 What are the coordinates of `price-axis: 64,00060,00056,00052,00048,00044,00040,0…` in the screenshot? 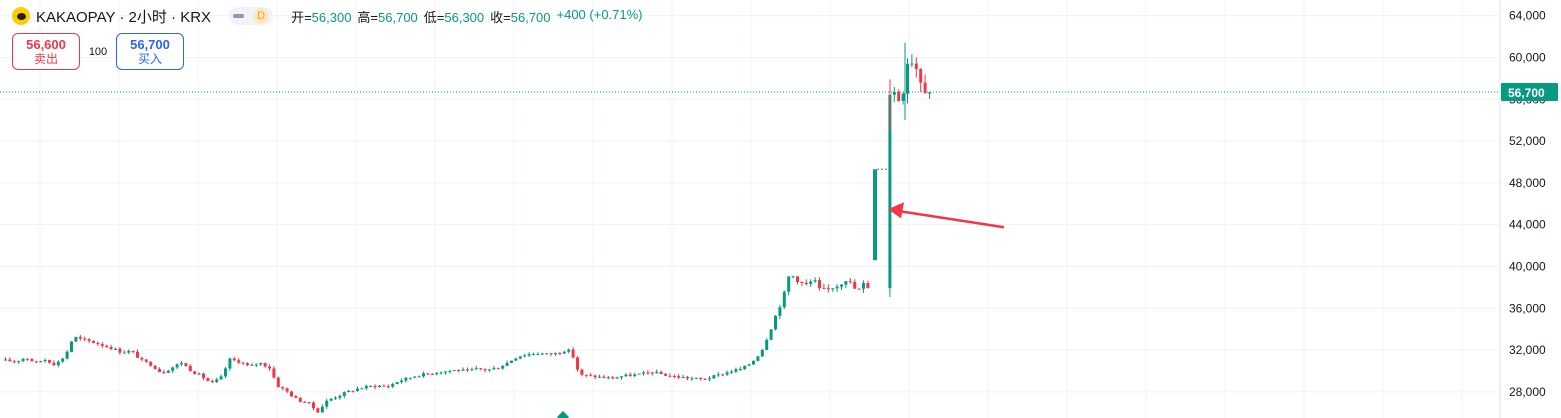 It's located at (1529, 204).